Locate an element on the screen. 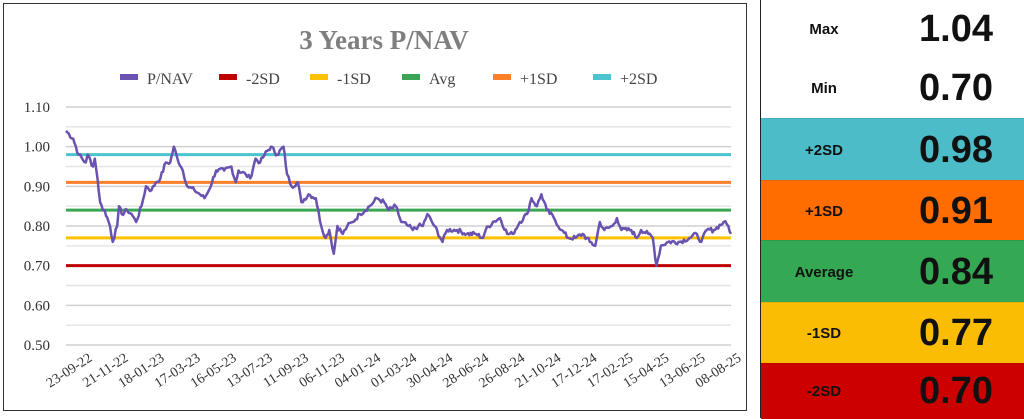 The width and height of the screenshot is (1024, 419). stat-row-average: Average 0.84 is located at coordinates (892, 271).